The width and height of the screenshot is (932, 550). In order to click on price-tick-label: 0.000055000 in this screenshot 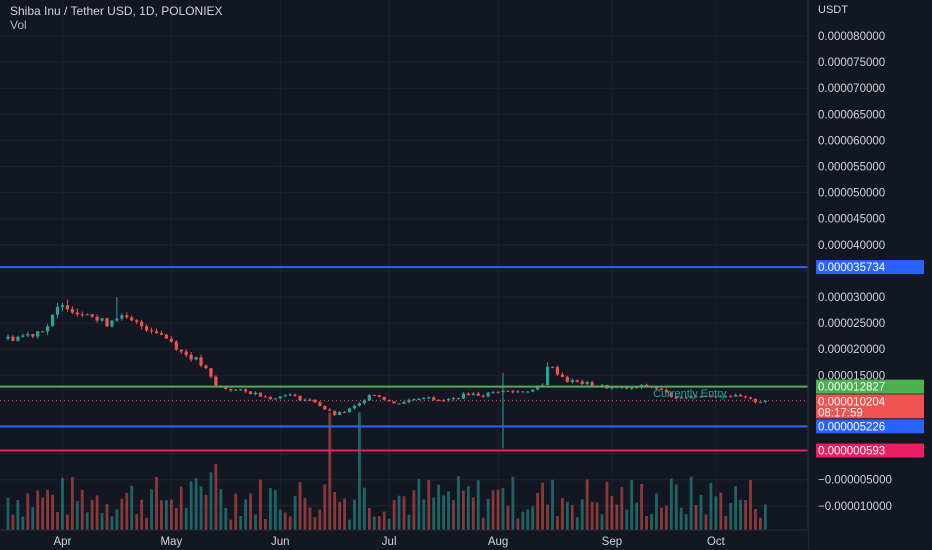, I will do `click(851, 168)`.